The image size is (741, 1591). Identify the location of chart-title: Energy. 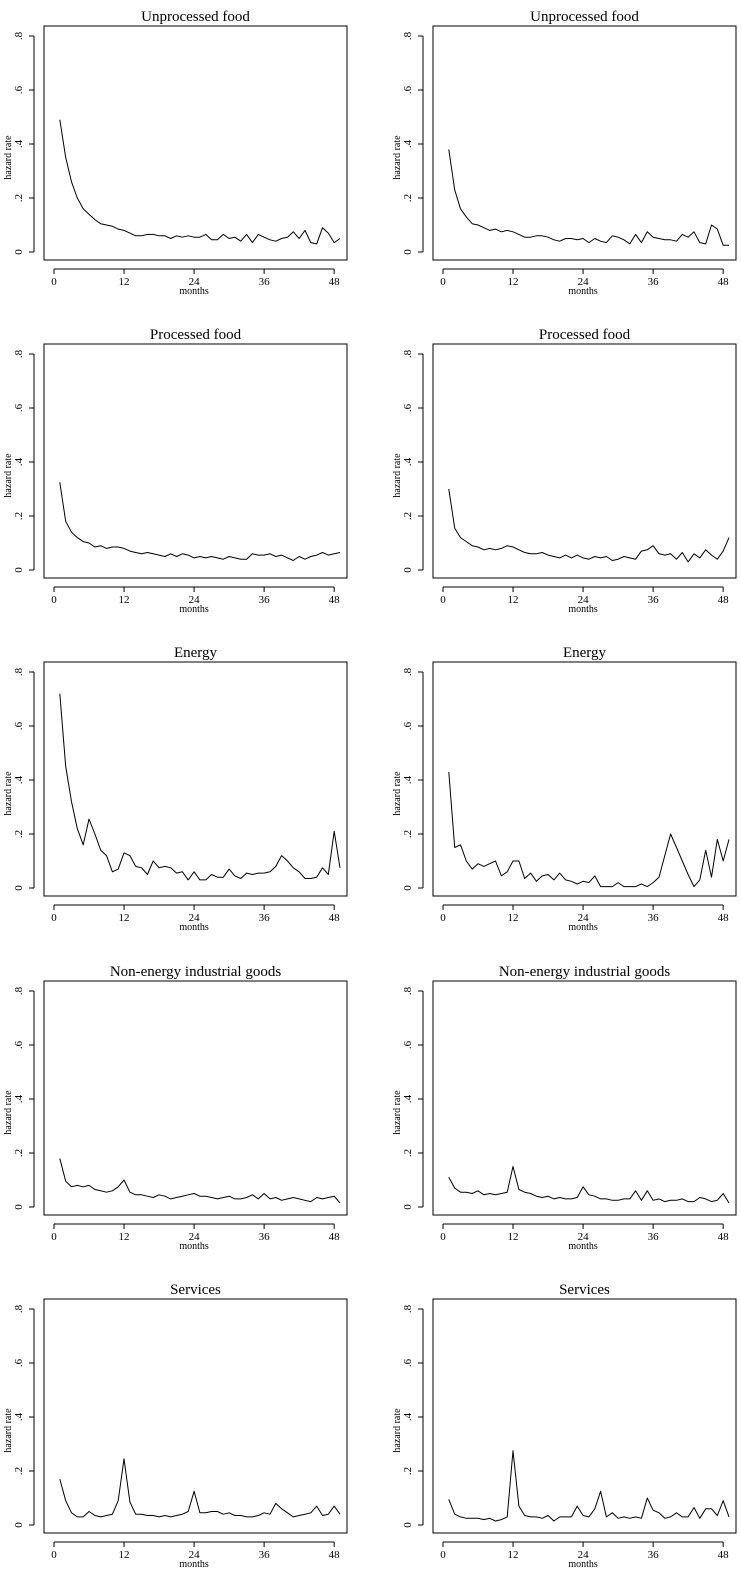
(585, 653).